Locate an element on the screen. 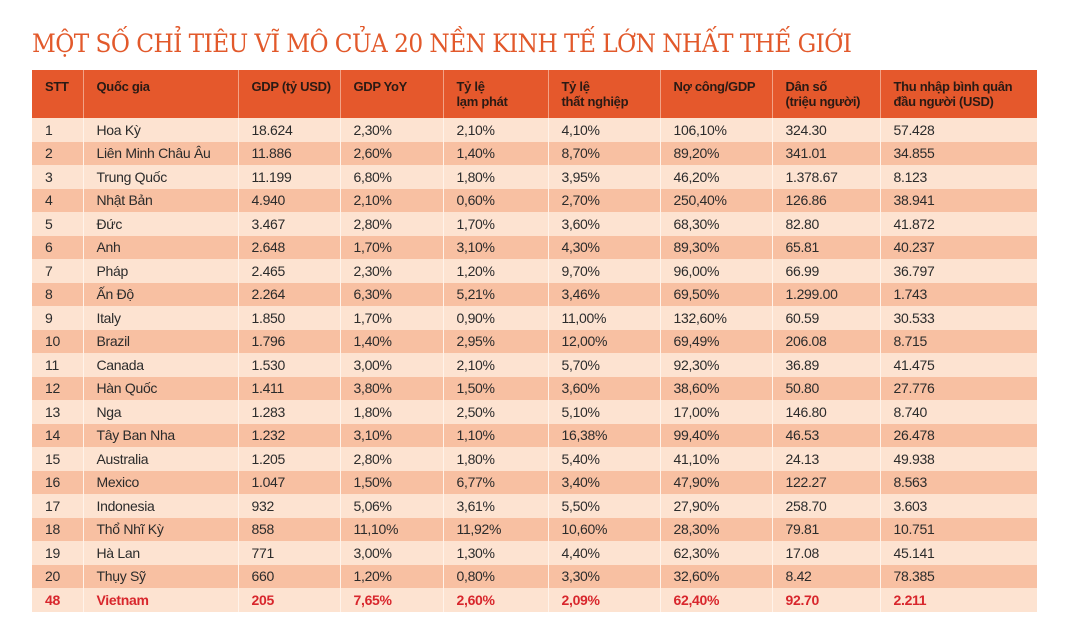 This screenshot has height=620, width=1070. cell-stt: 2 is located at coordinates (57, 153).